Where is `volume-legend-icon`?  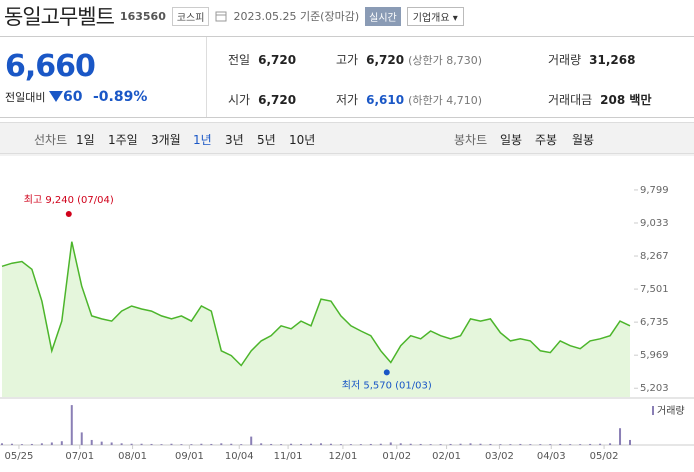
volume-legend-icon is located at coordinates (653, 410).